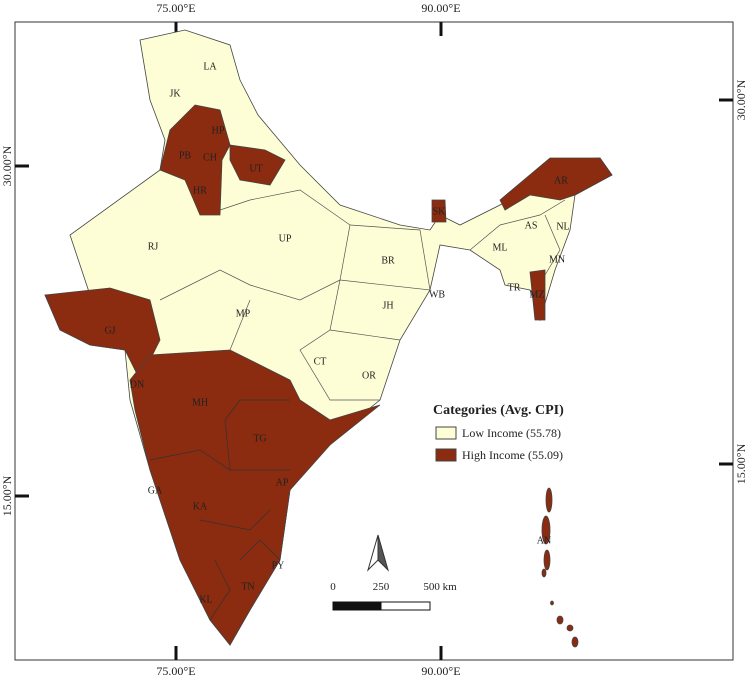 The width and height of the screenshot is (749, 680). What do you see at coordinates (388, 260) in the screenshot?
I see `state-label: BR` at bounding box center [388, 260].